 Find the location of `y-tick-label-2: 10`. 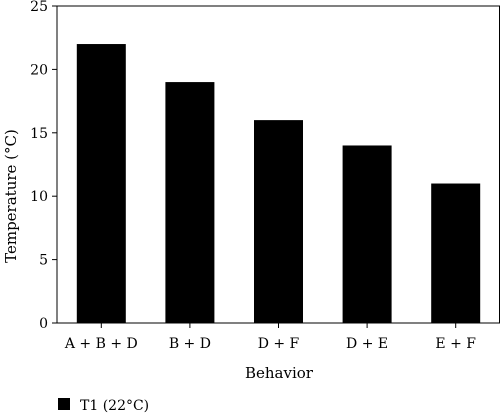

y-tick-label-2: 10 is located at coordinates (39, 197).